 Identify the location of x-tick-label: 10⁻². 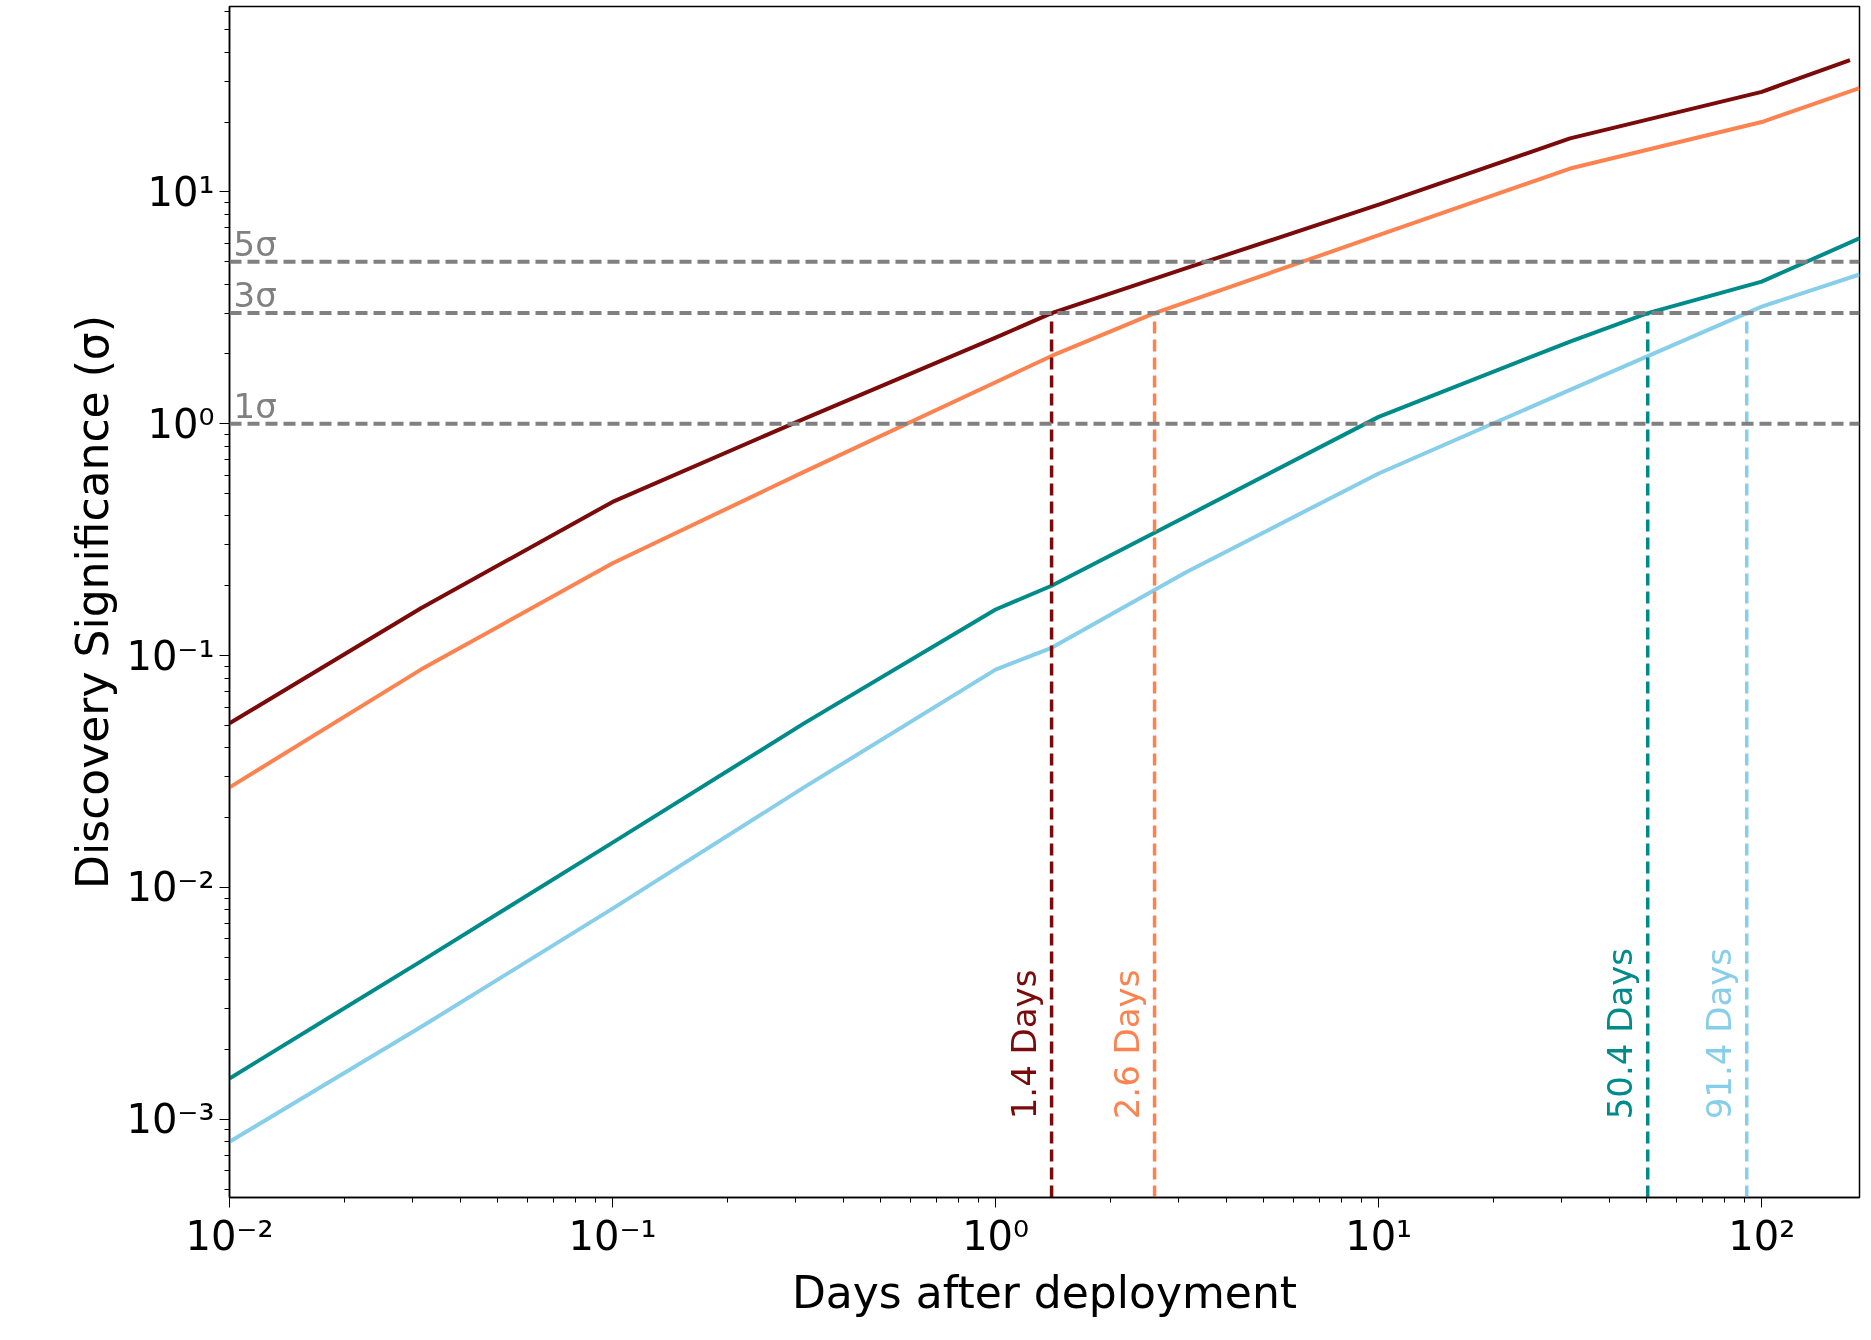
(229, 1235).